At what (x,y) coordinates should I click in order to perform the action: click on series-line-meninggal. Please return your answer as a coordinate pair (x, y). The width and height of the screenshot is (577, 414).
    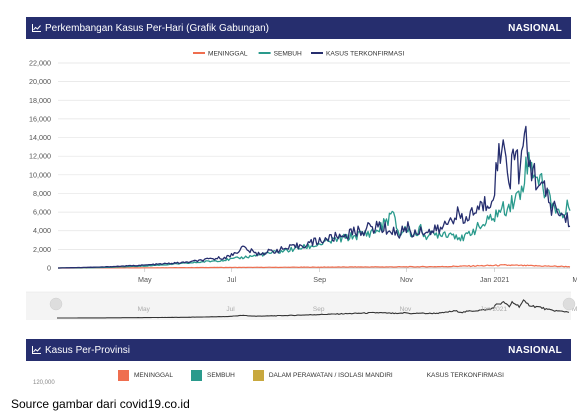
    Looking at the image, I should click on (314, 266).